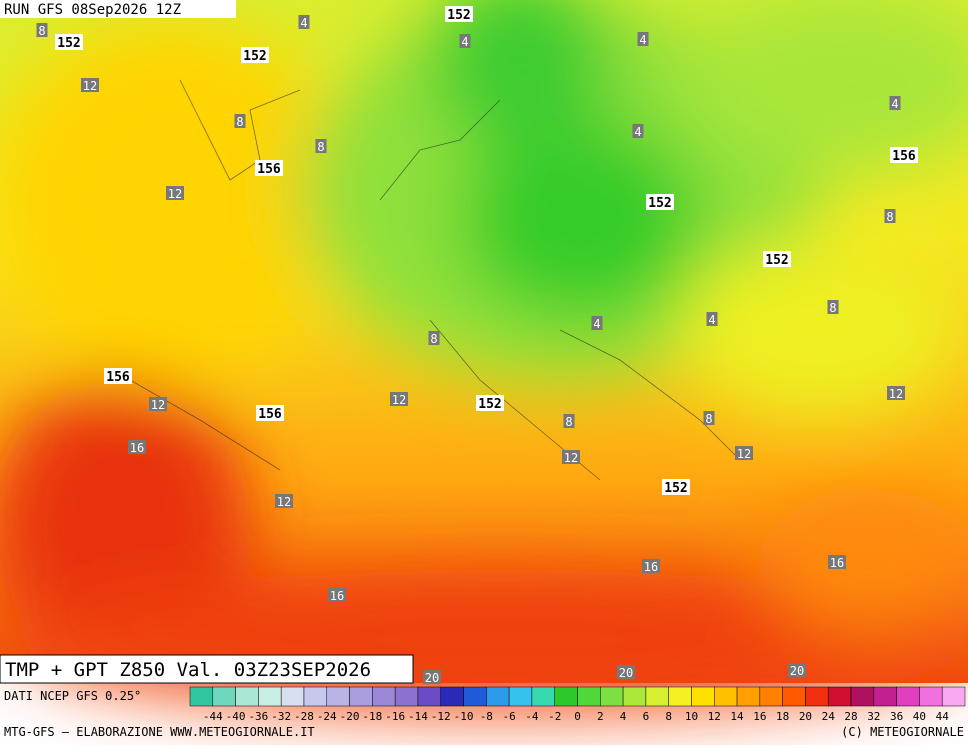 This screenshot has height=749, width=968. I want to click on scale-label: -4, so click(532, 716).